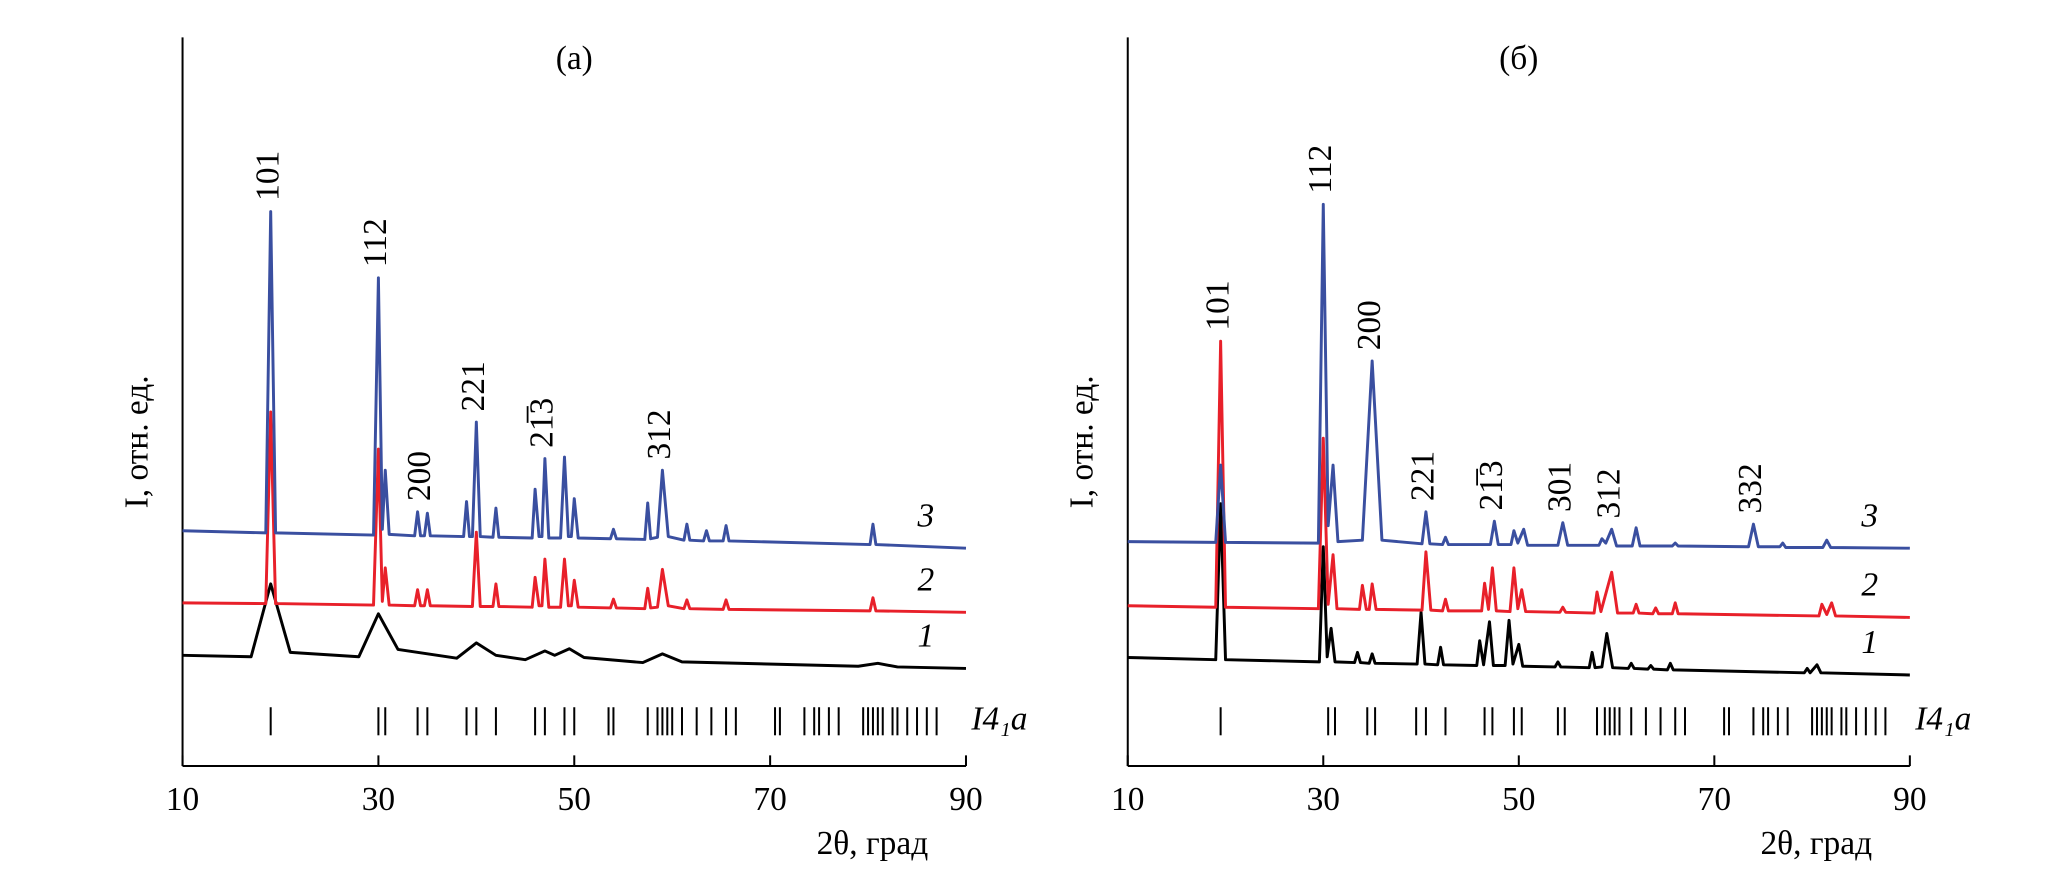 This screenshot has height=869, width=2067. What do you see at coordinates (1518, 58) in the screenshot?
I see `chart-title: (б)` at bounding box center [1518, 58].